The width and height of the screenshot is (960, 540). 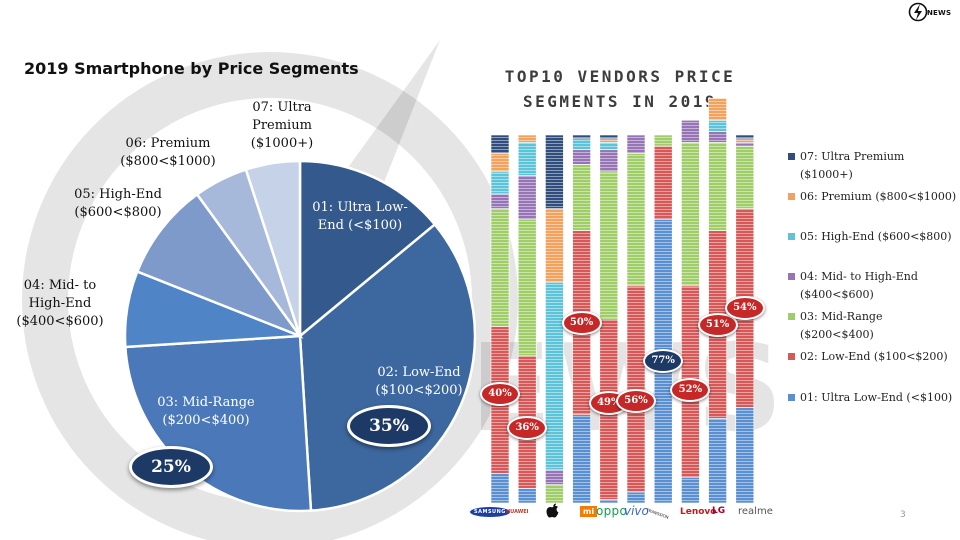 What do you see at coordinates (553, 513) in the screenshot?
I see `apple-logo-icon` at bounding box center [553, 513].